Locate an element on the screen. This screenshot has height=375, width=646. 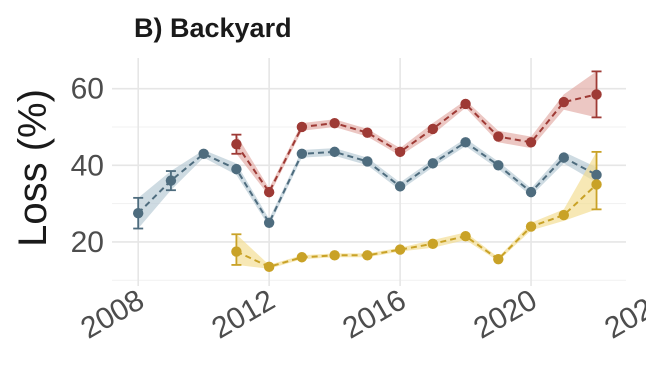
x-tick-label: 2016 is located at coordinates (374, 314).